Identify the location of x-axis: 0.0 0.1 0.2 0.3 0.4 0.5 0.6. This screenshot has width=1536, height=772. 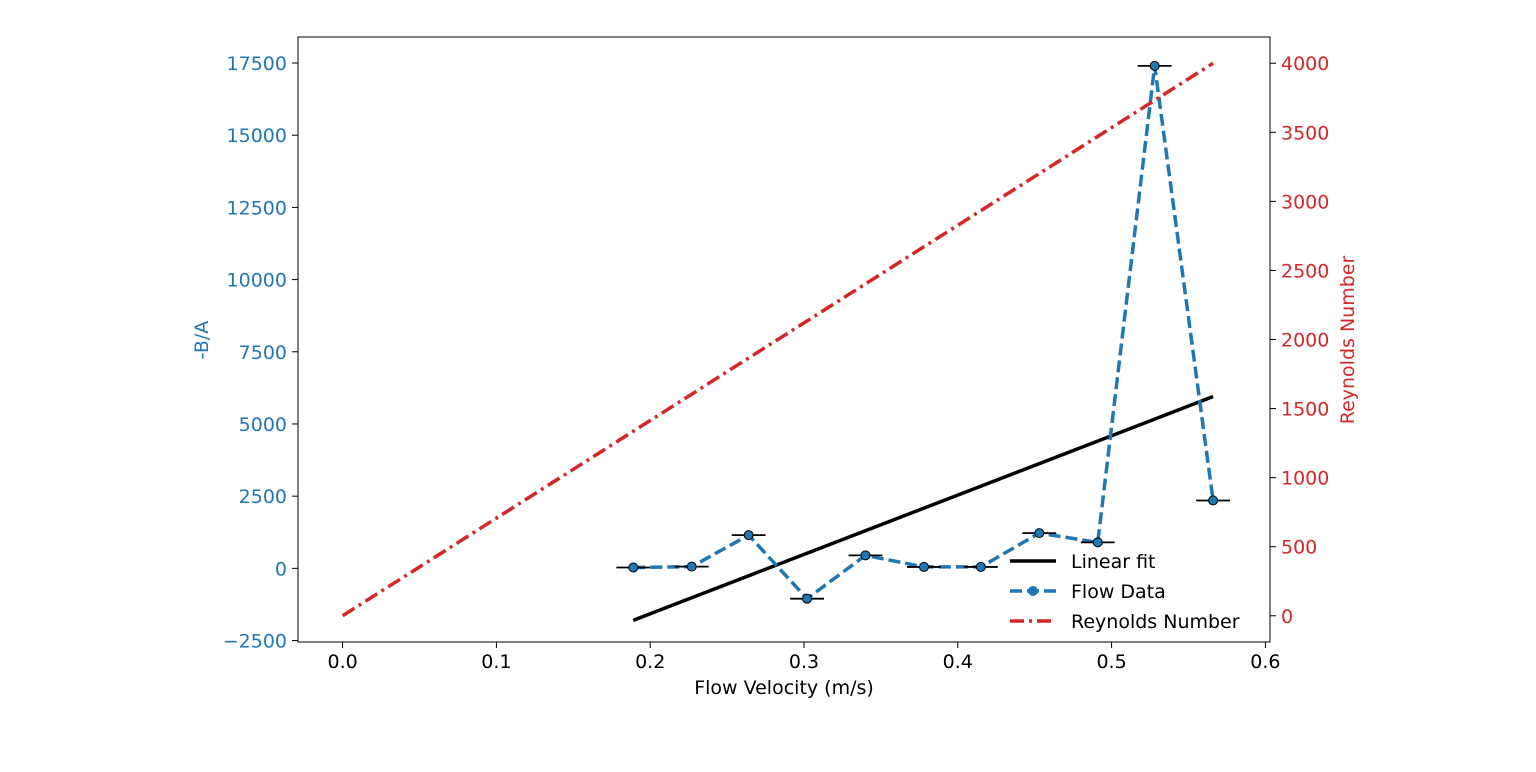
(803, 657).